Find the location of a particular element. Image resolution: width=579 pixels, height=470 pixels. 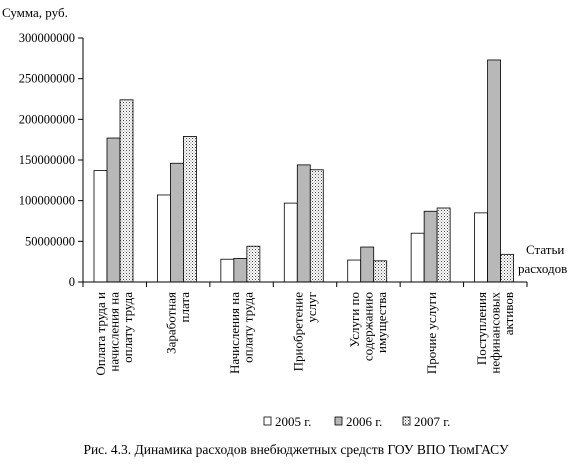

y-axis-title: Сумма, руб. is located at coordinates (35, 12).